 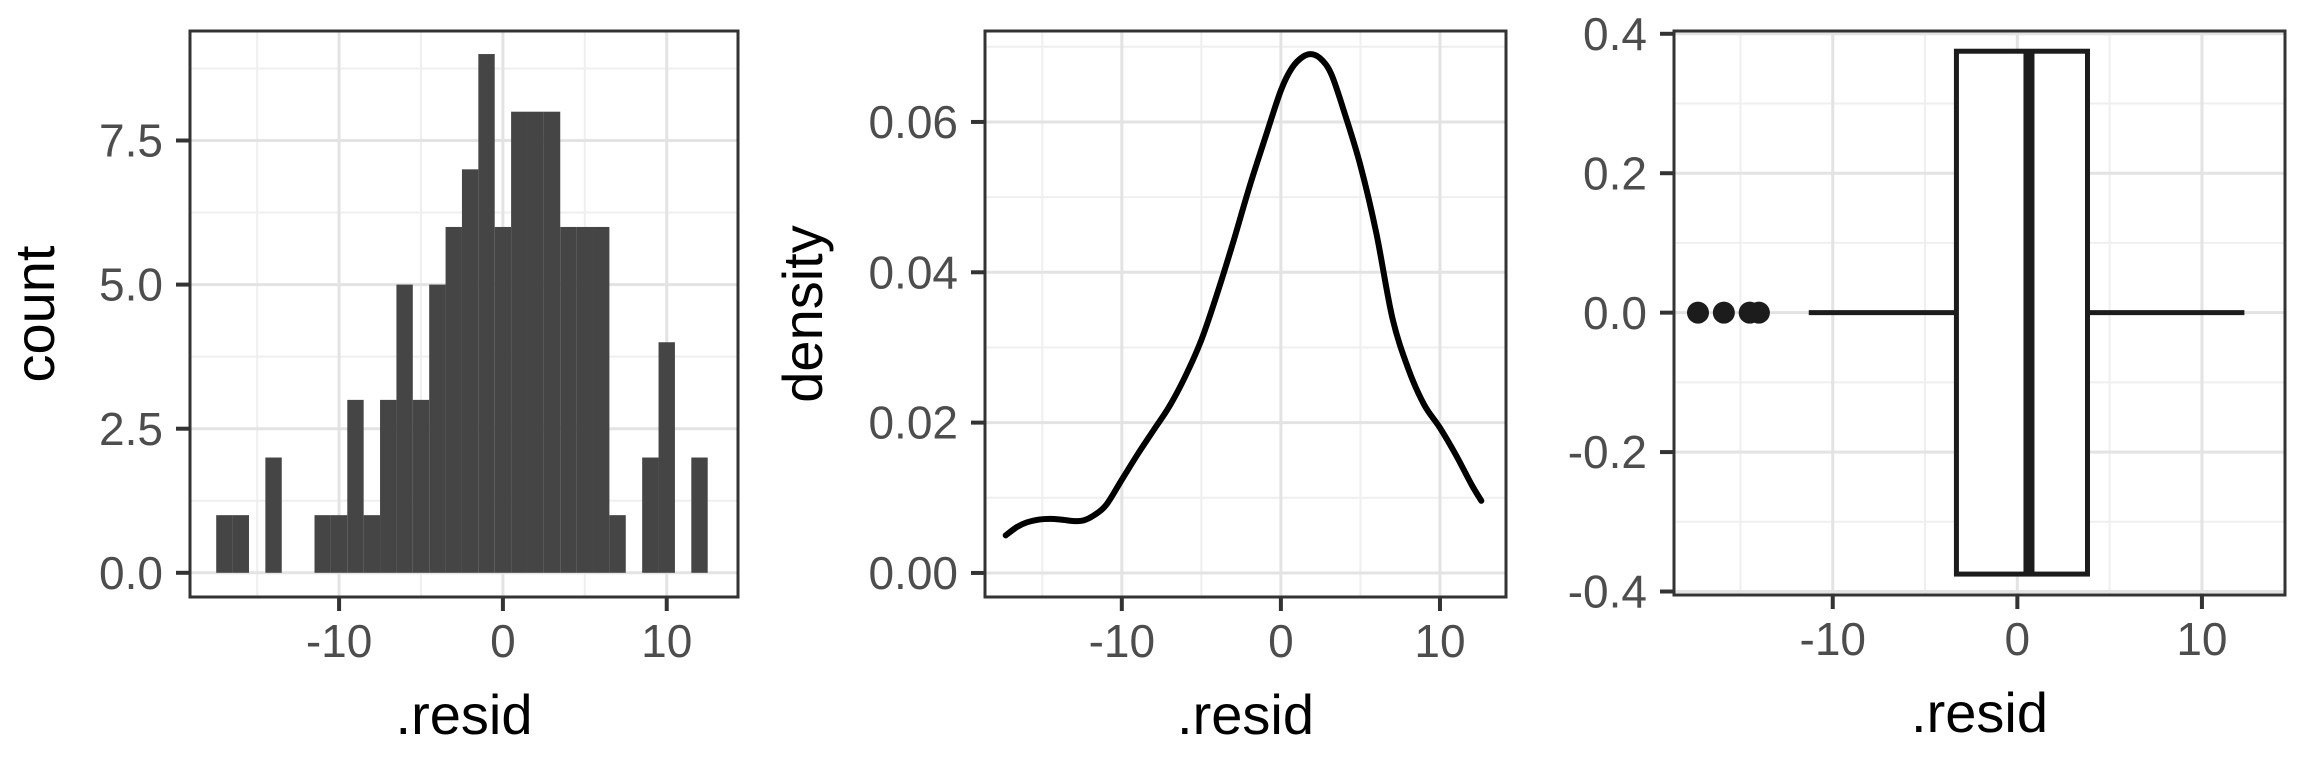 What do you see at coordinates (2021, 312) in the screenshot?
I see `box` at bounding box center [2021, 312].